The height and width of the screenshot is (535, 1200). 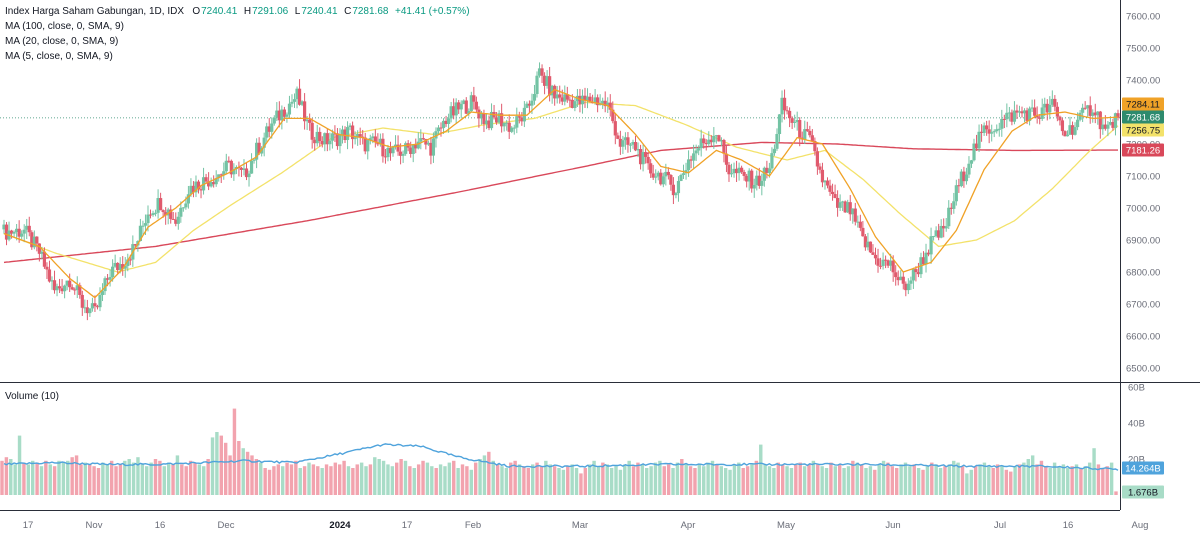 What do you see at coordinates (59, 56) in the screenshot?
I see `legend-ma5: MA (5, close, 0, SMA, 9)` at bounding box center [59, 56].